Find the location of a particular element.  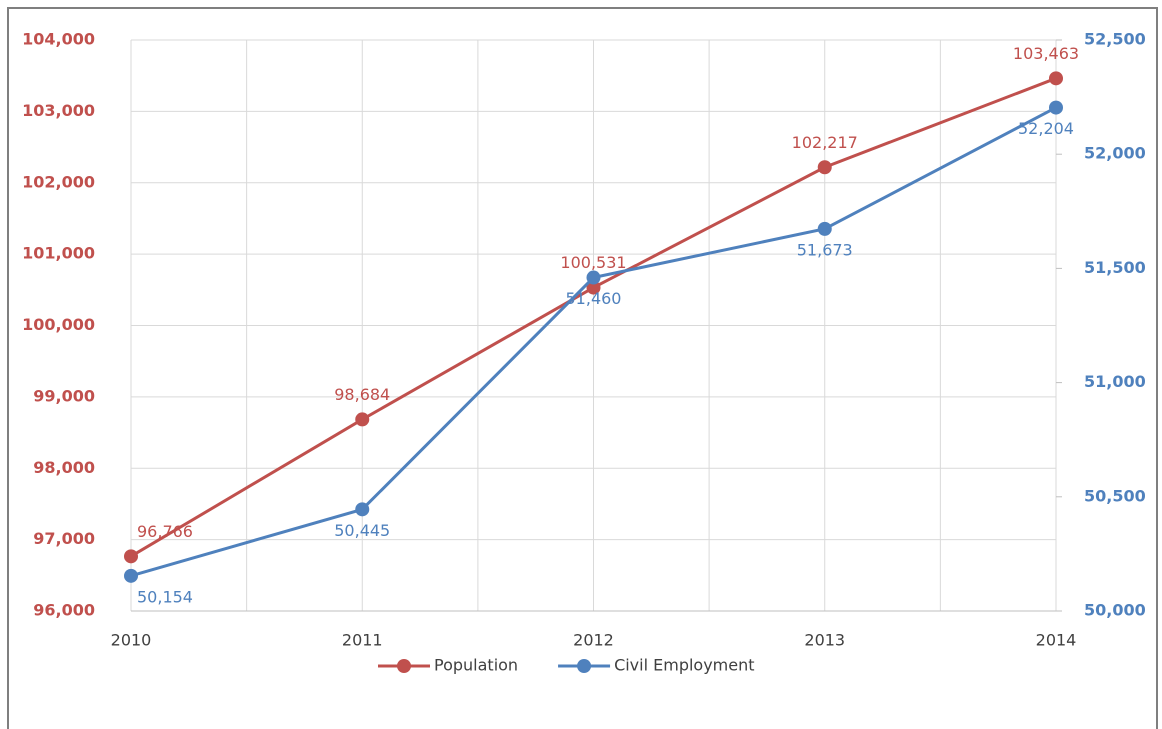

data-label: 103,463 is located at coordinates (1046, 53).